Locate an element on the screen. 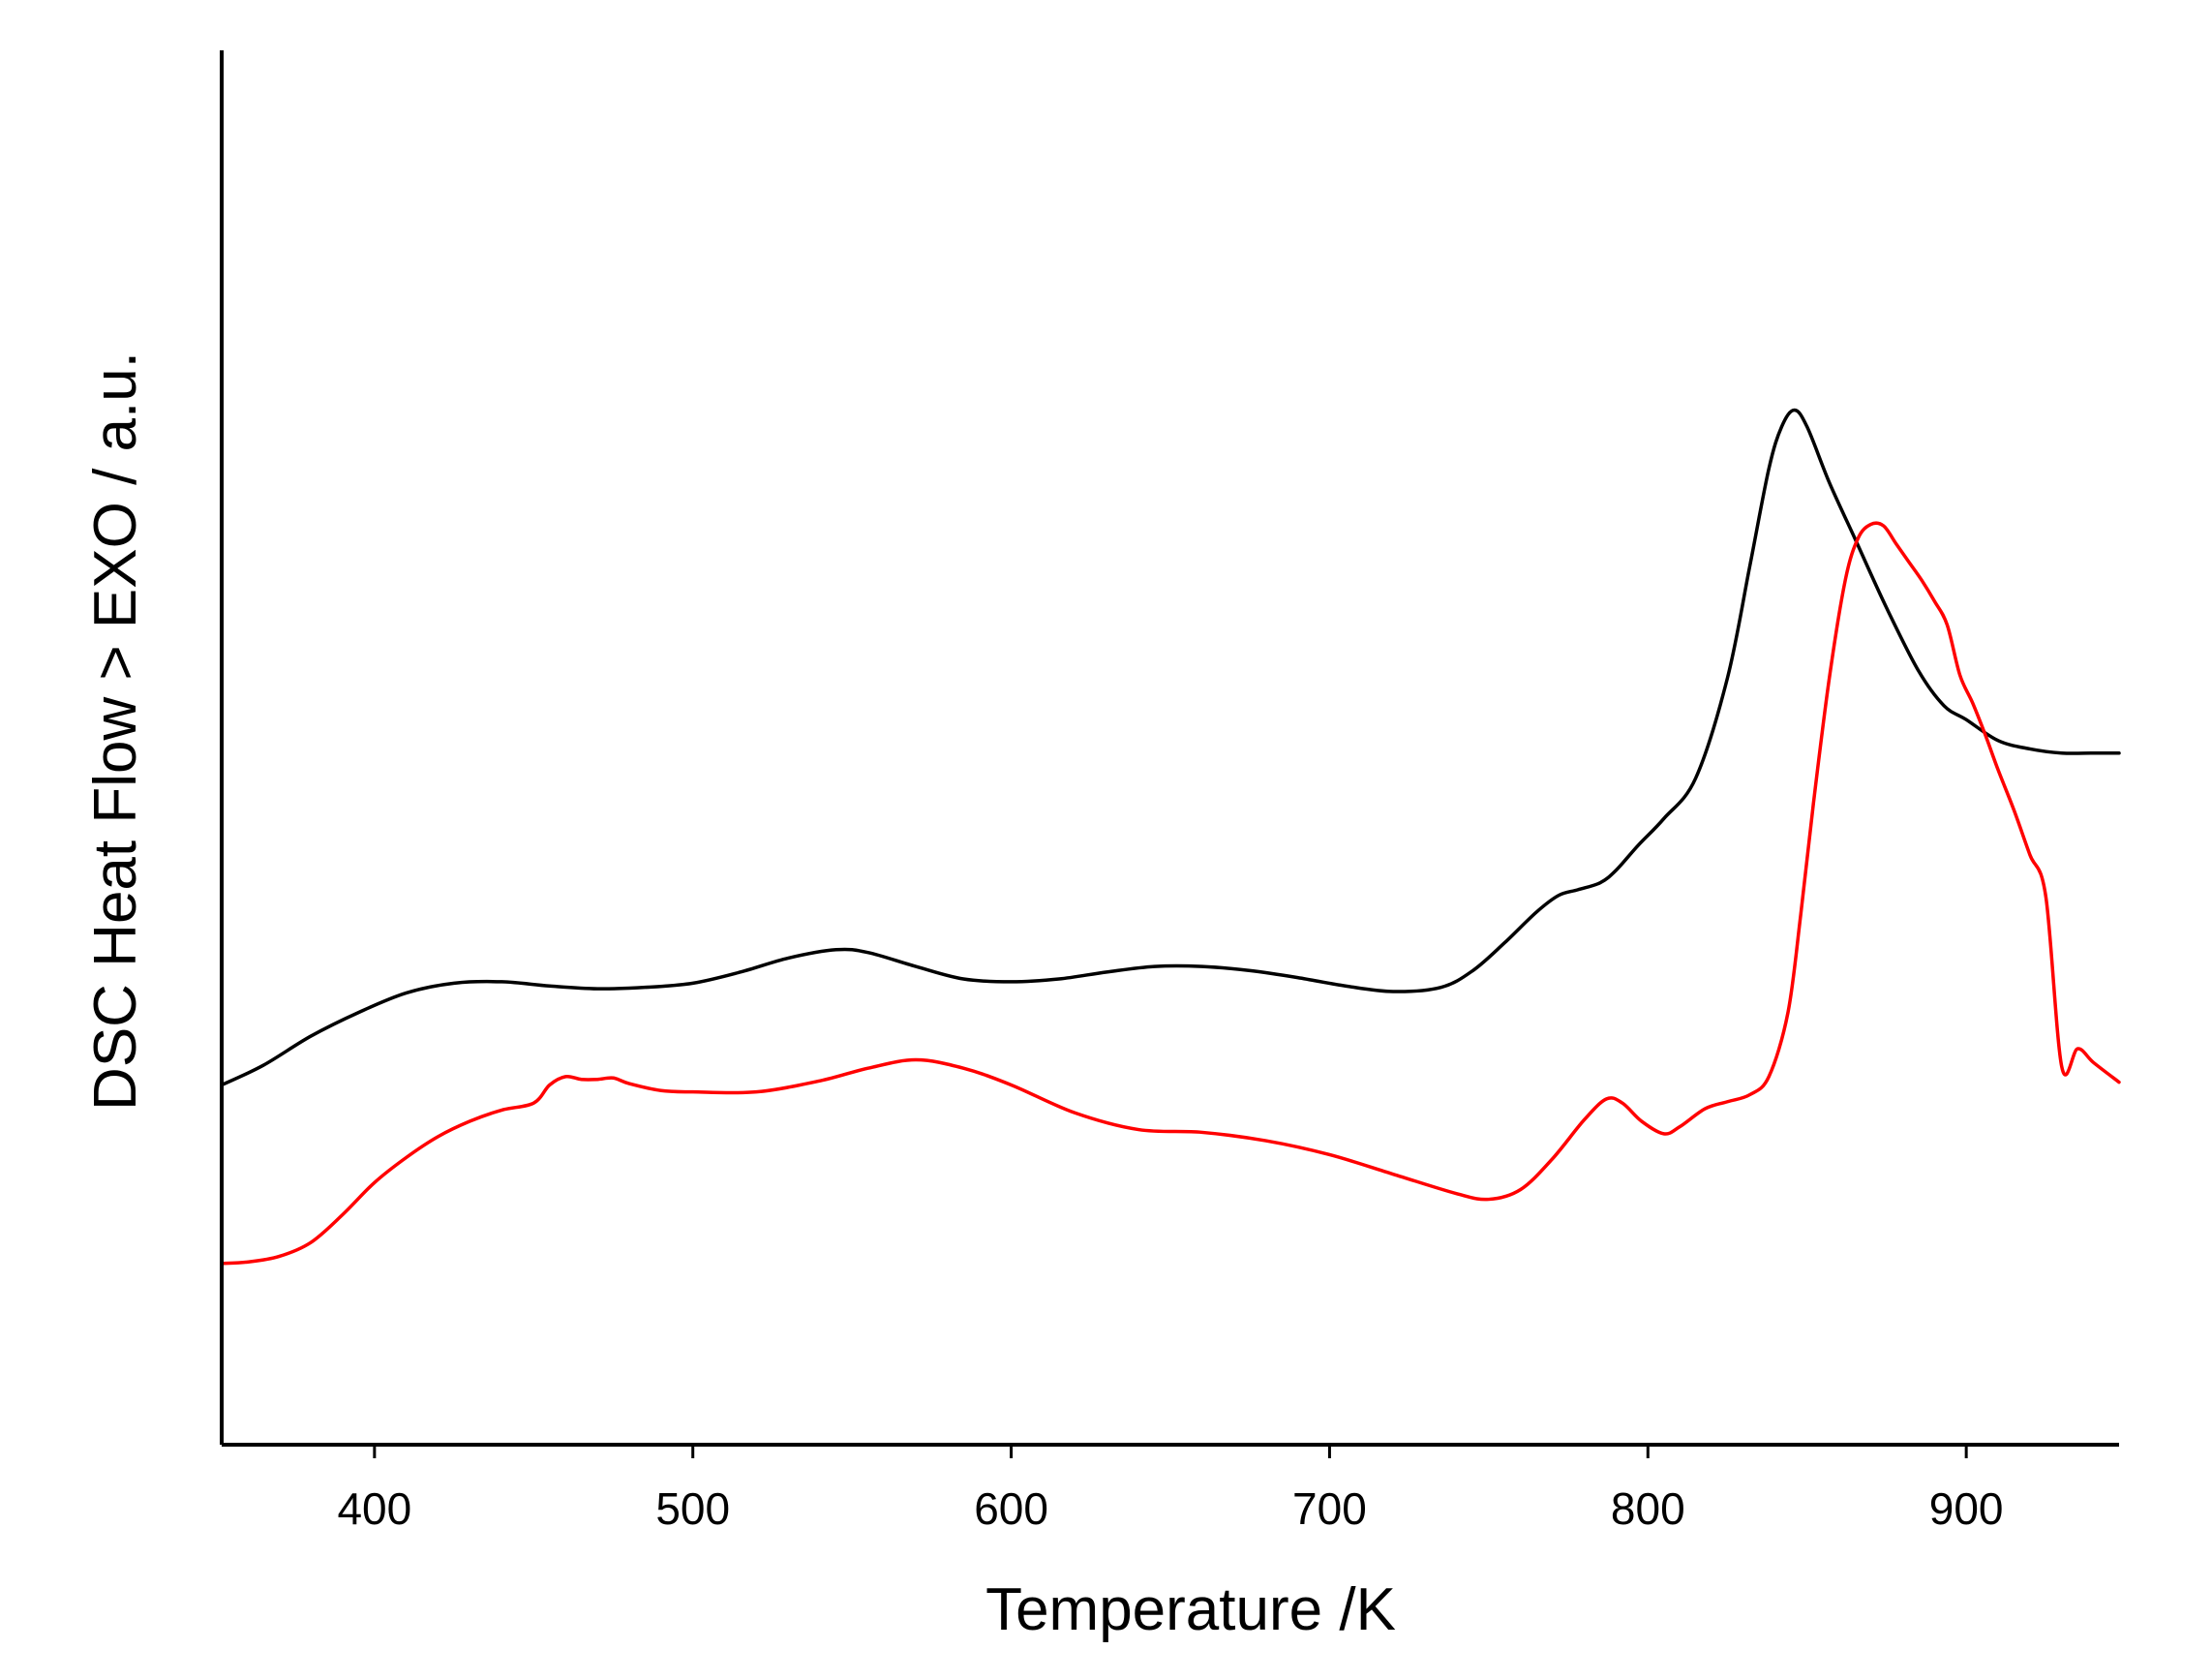  x-tick-label-600: 600 is located at coordinates (1011, 1508).